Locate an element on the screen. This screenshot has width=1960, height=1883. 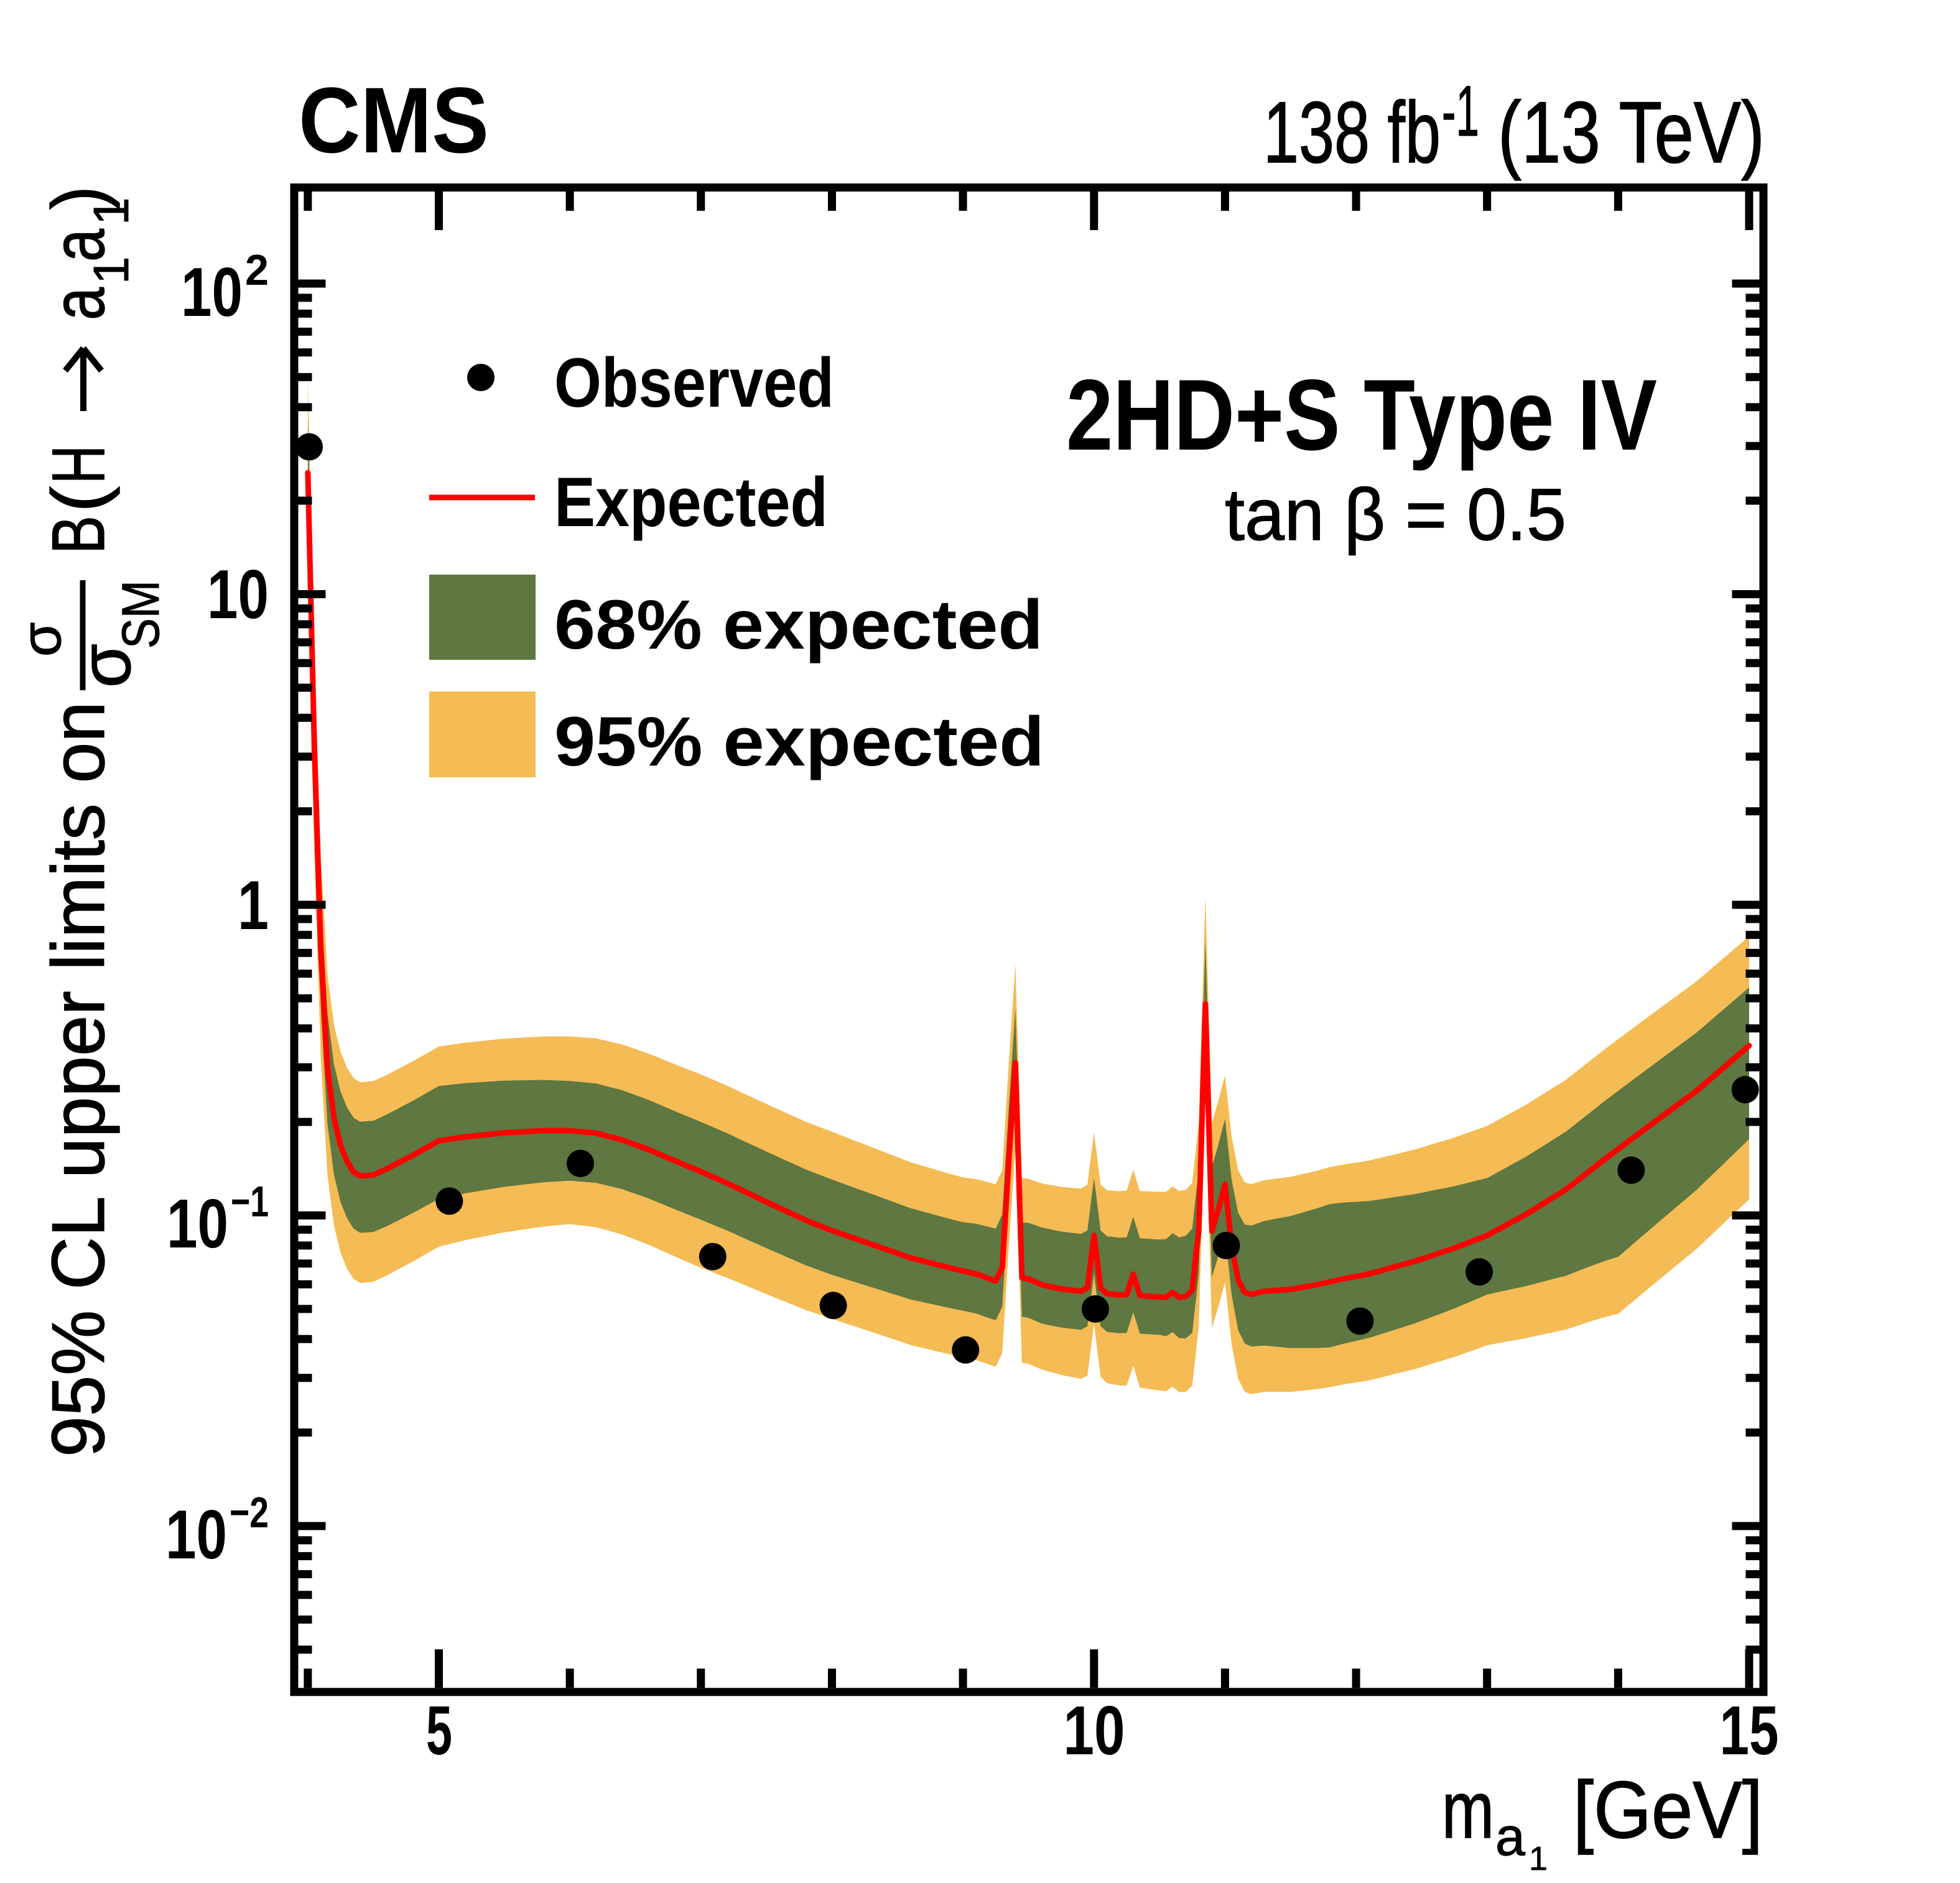
svg-text: tan β = 0.5 is located at coordinates (1395, 515).